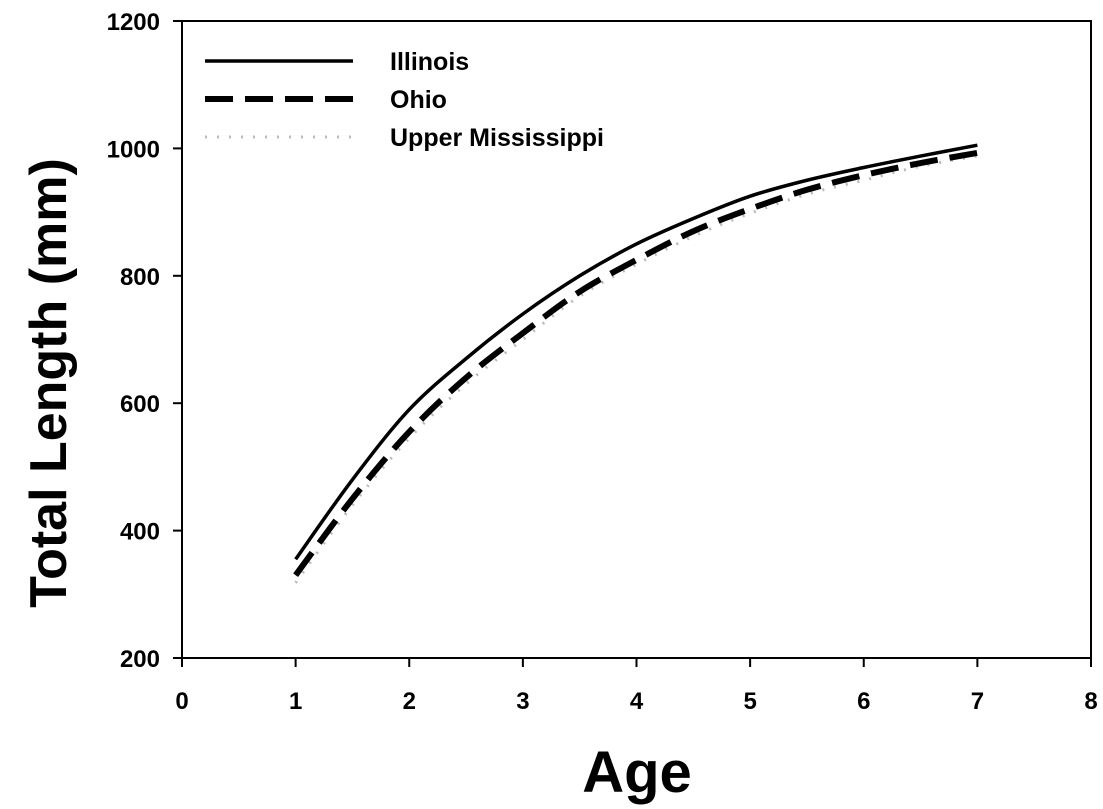  What do you see at coordinates (133, 149) in the screenshot?
I see `y-tick-label: 1000` at bounding box center [133, 149].